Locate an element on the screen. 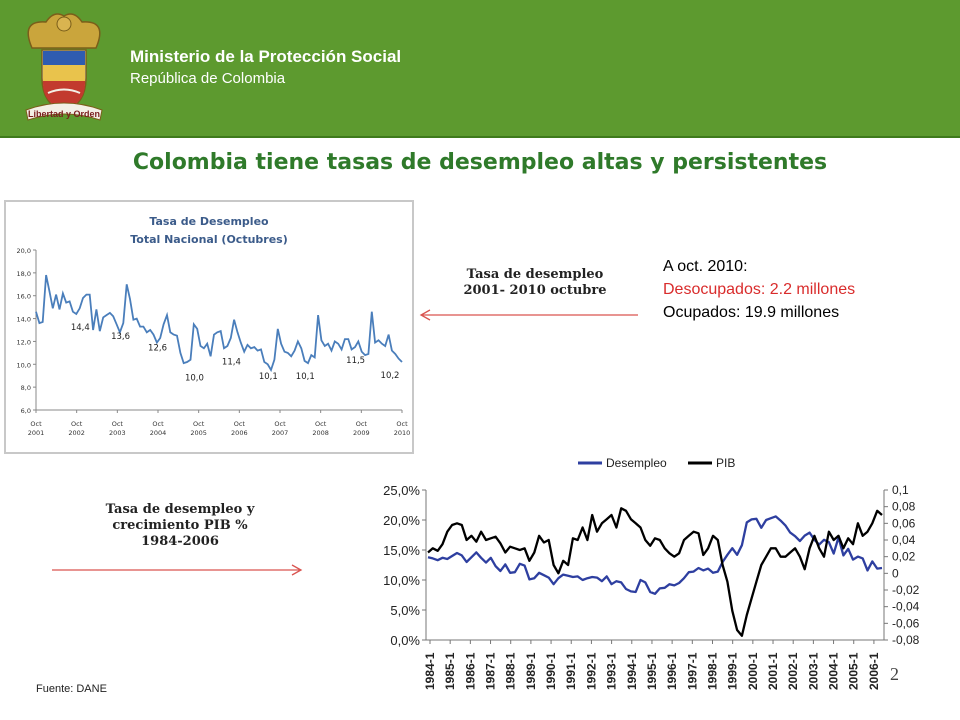 This screenshot has height=720, width=960. chart2-right-tick-label: 0,04 is located at coordinates (904, 540).